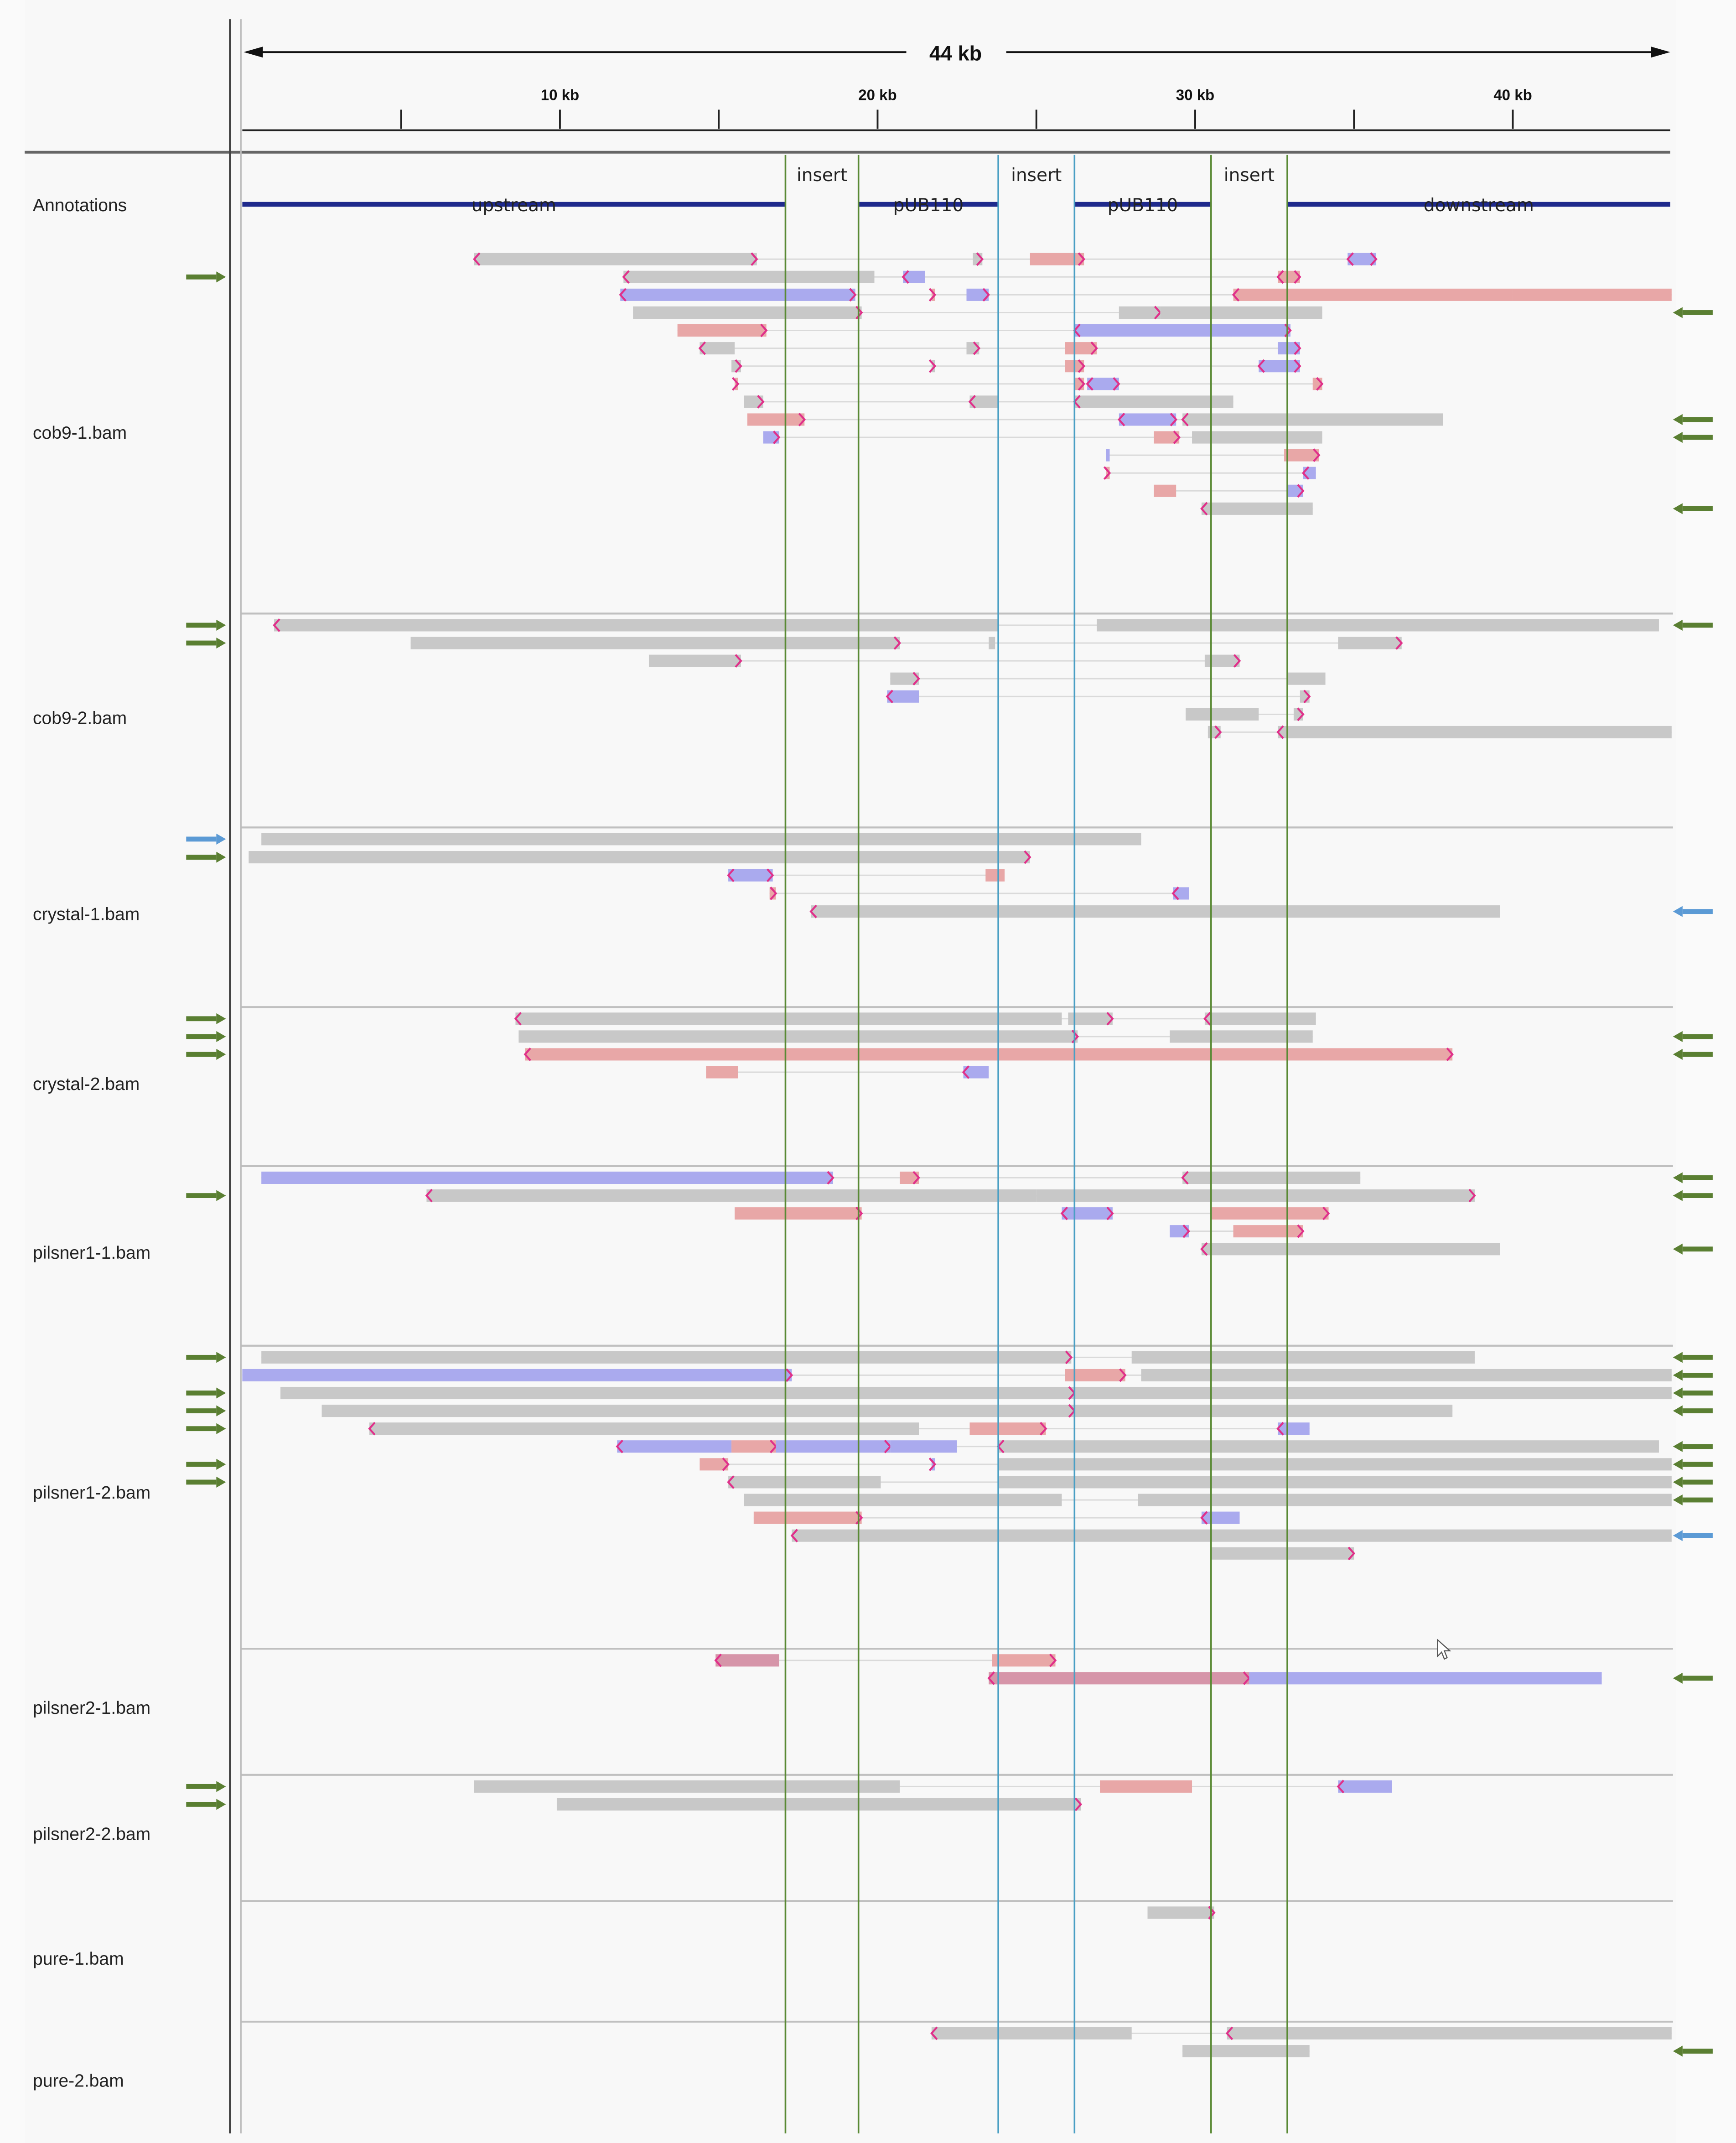 This screenshot has width=1736, height=2143. I want to click on track-pure-2: pure-2.bam, so click(873, 2055).